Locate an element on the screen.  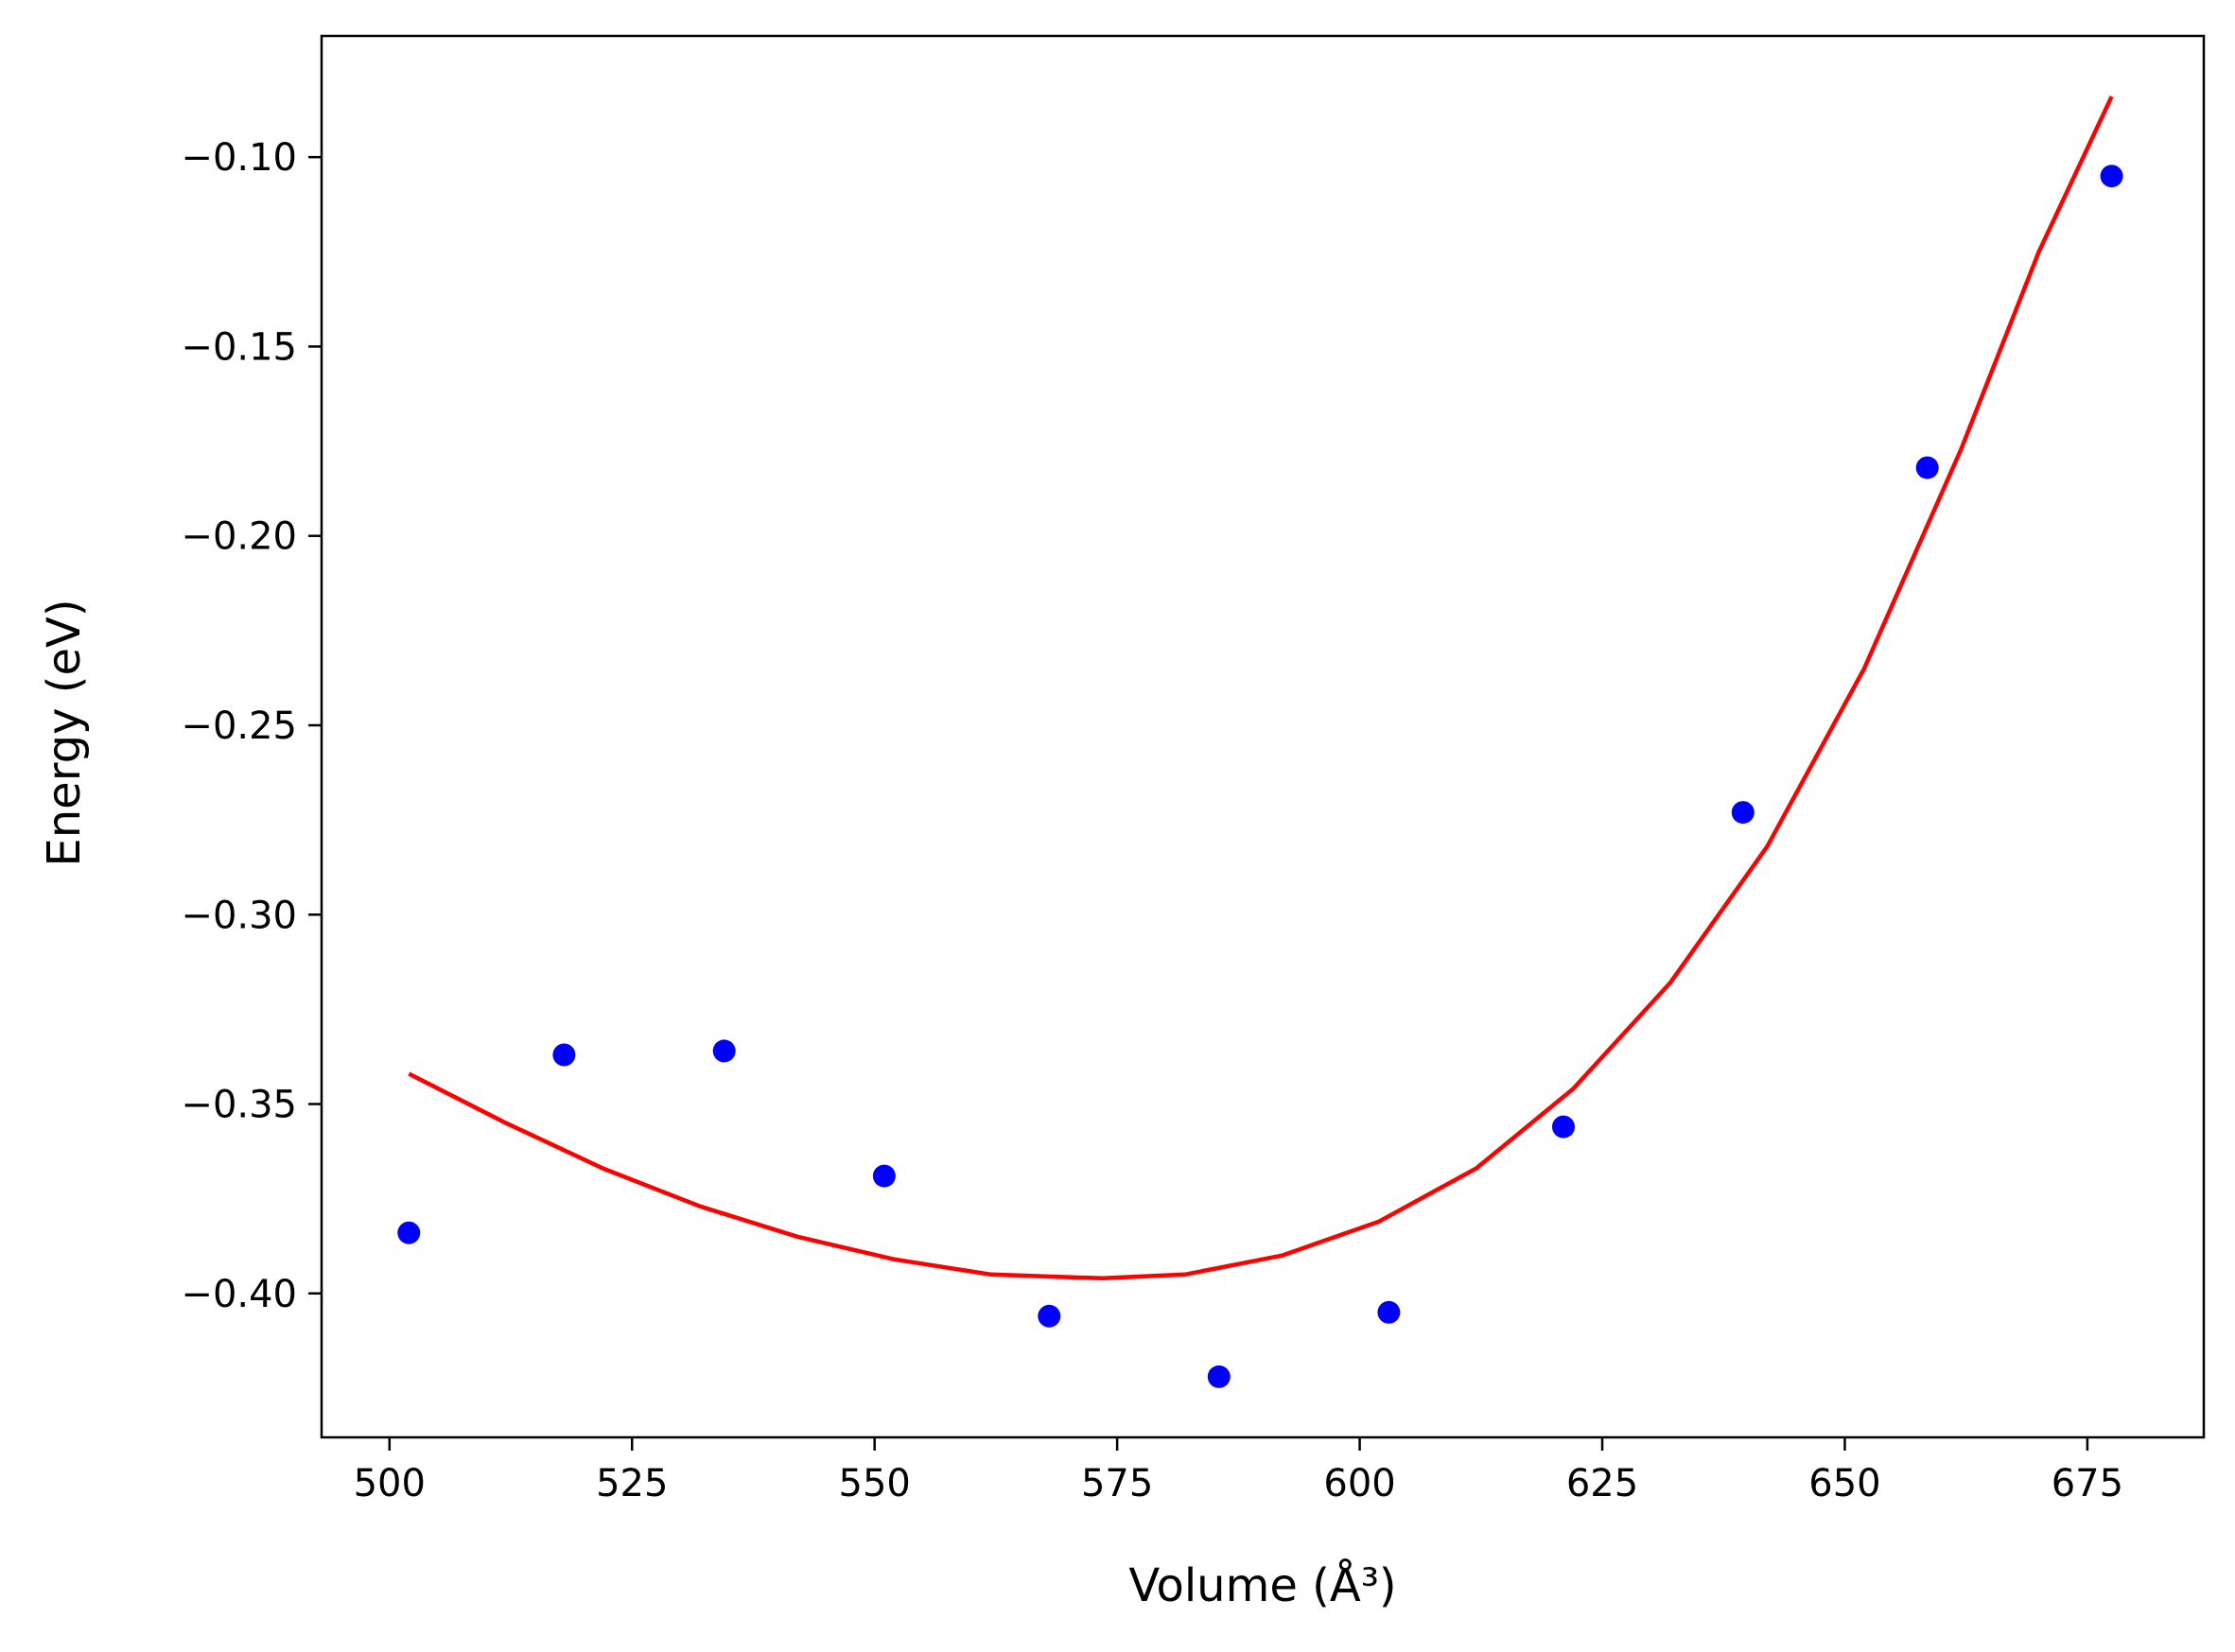
y-tick-label: −0.30 is located at coordinates (239, 916).